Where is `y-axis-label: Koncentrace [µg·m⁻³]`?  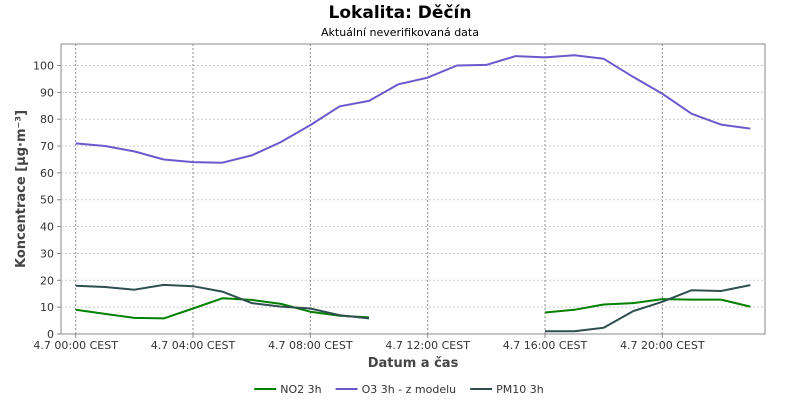
y-axis-label: Koncentrace [µg·m⁻³] is located at coordinates (21, 189).